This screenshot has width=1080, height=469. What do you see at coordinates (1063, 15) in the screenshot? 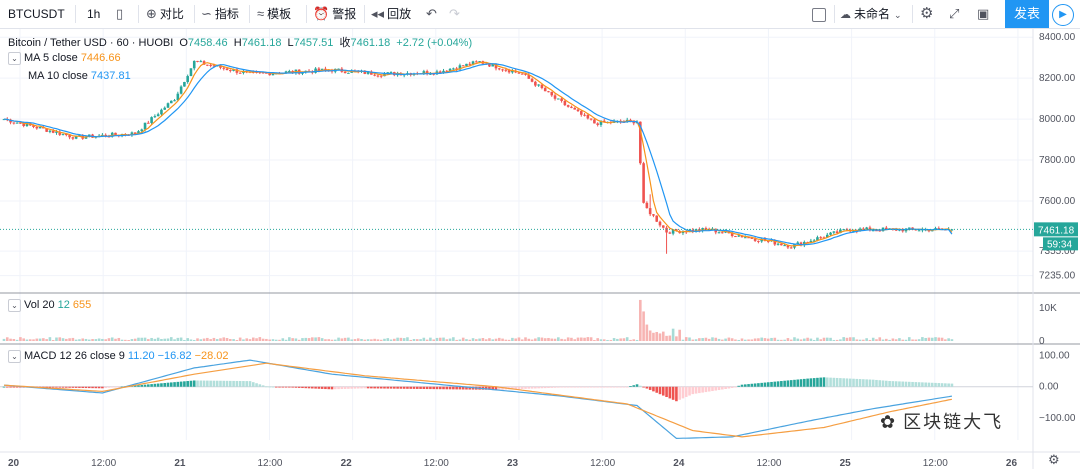
I see `play-icon: ▶` at bounding box center [1063, 15].